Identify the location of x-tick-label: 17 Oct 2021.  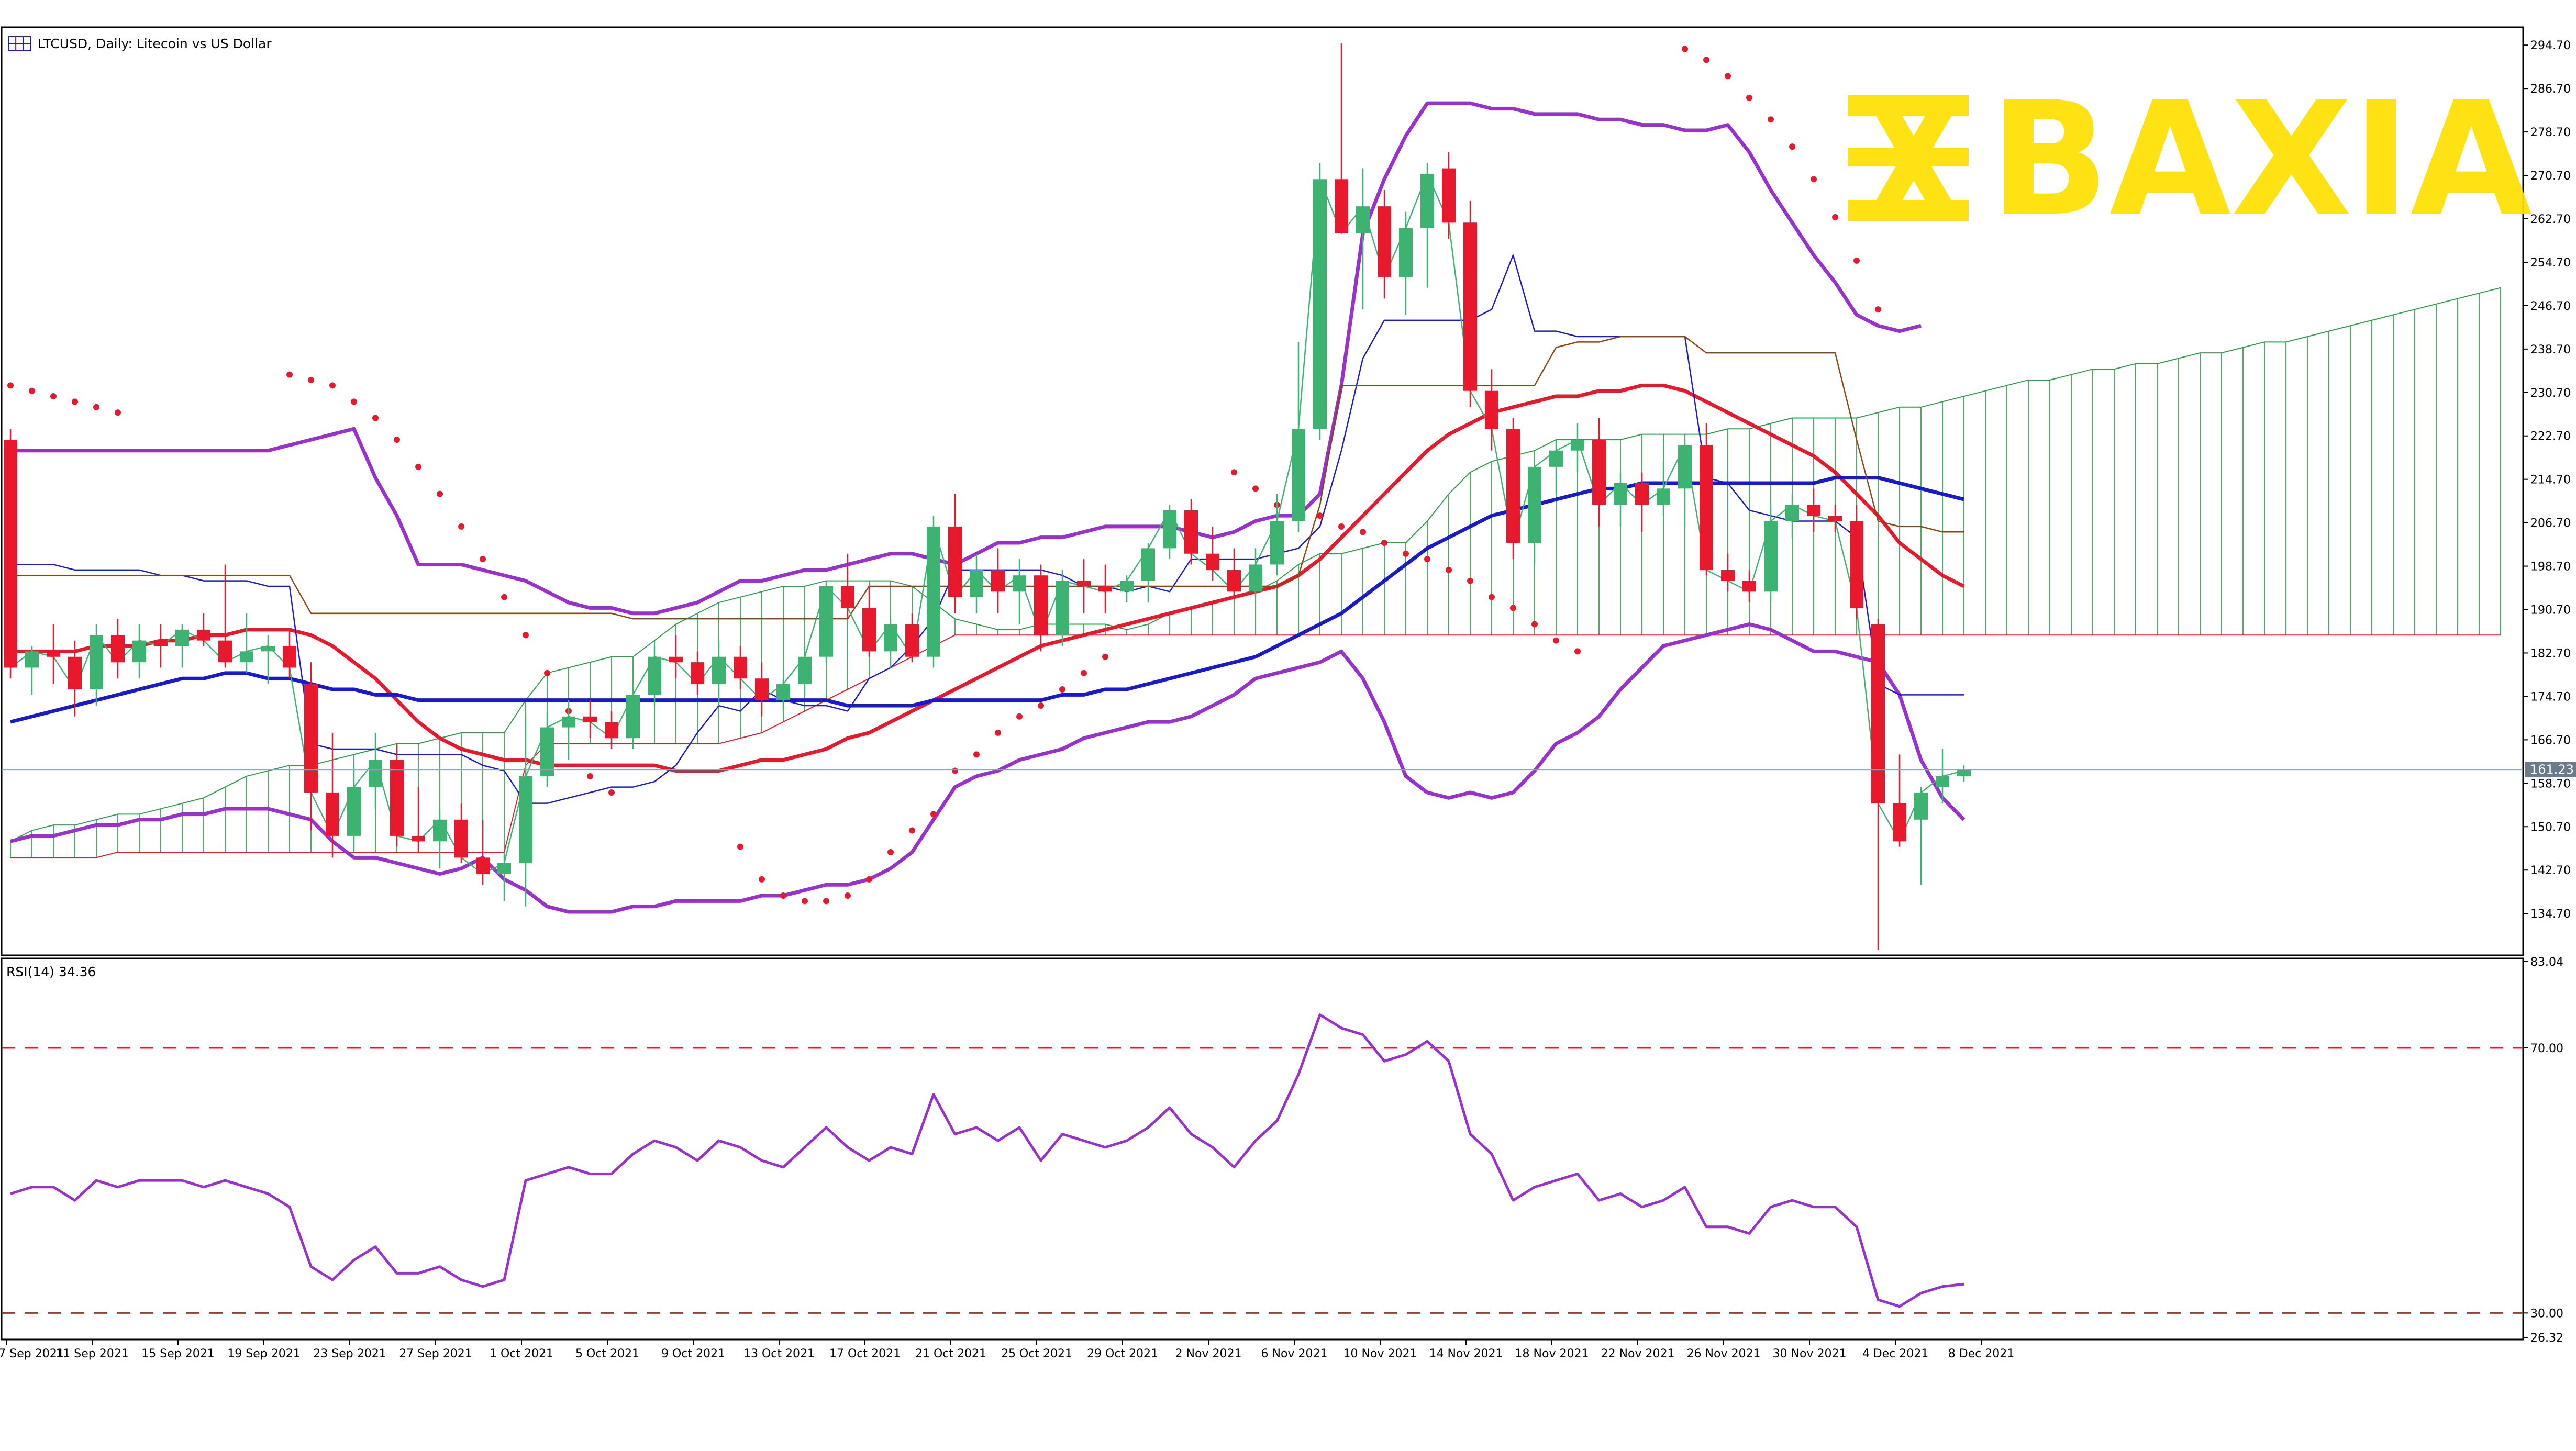
(865, 1354).